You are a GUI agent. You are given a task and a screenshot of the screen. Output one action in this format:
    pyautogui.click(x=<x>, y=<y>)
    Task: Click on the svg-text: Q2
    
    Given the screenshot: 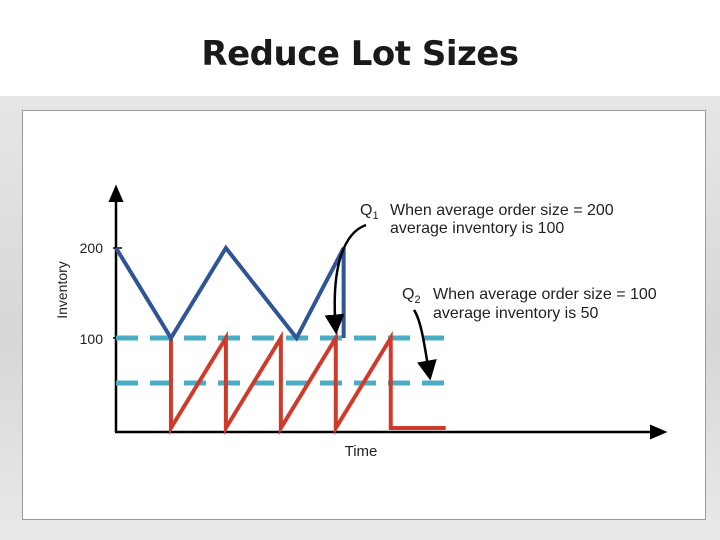 What is the action you would take?
    pyautogui.click(x=411, y=296)
    